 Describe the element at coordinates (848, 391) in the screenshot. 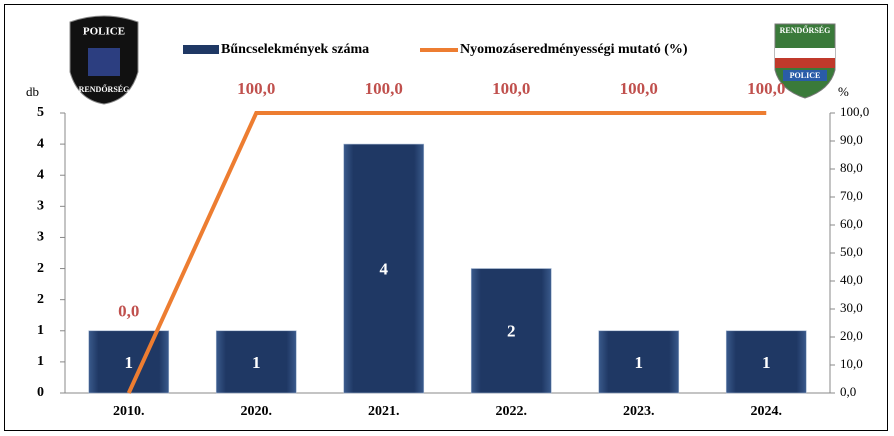

I see `y2-tick-label: 0,0` at that location.